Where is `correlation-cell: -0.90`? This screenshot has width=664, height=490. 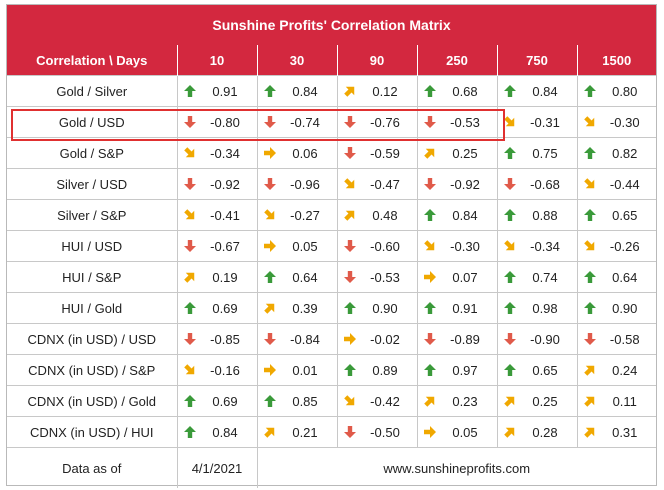
correlation-cell: -0.90 is located at coordinates (536, 339).